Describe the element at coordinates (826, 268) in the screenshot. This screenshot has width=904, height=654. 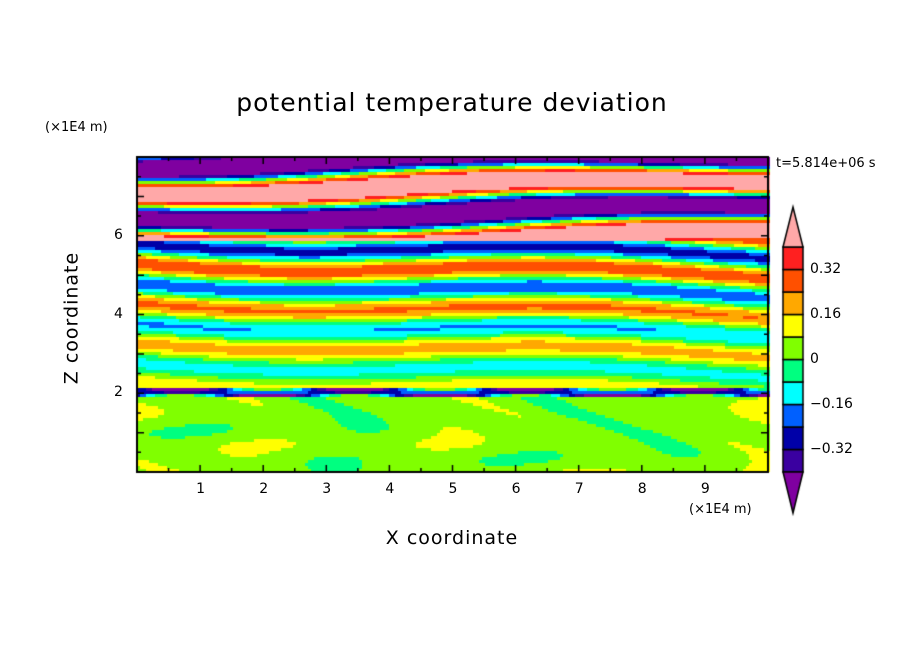
I see `colorbar-tick-label: 0.32` at that location.